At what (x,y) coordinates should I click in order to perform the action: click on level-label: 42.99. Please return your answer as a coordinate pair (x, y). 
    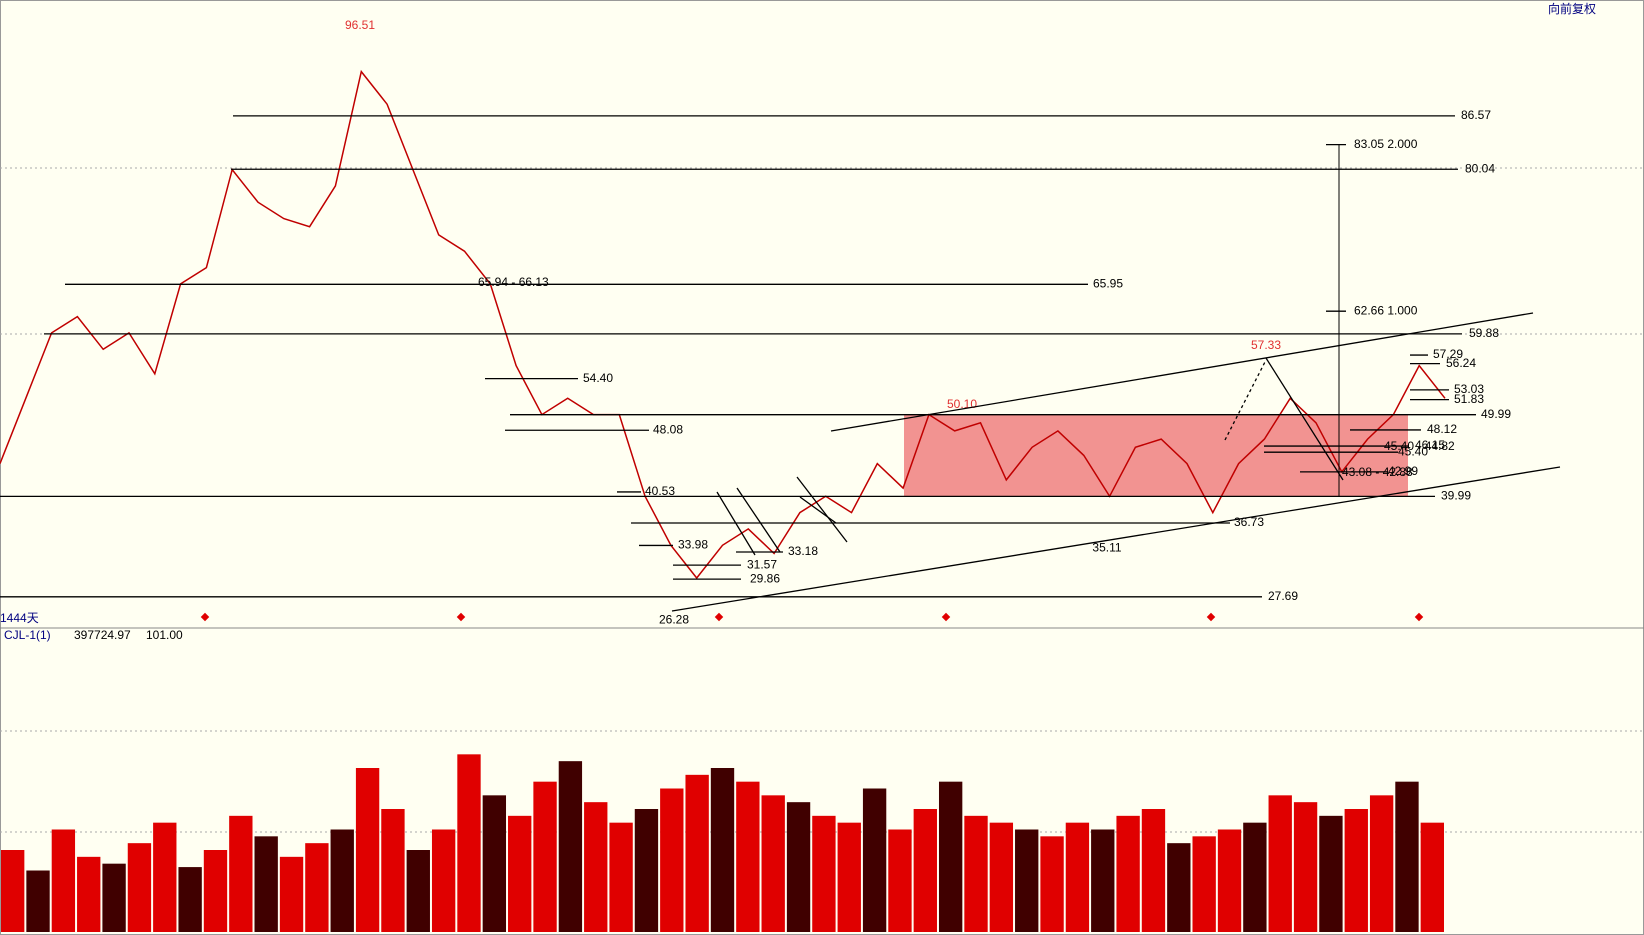
    Looking at the image, I should click on (1403, 471).